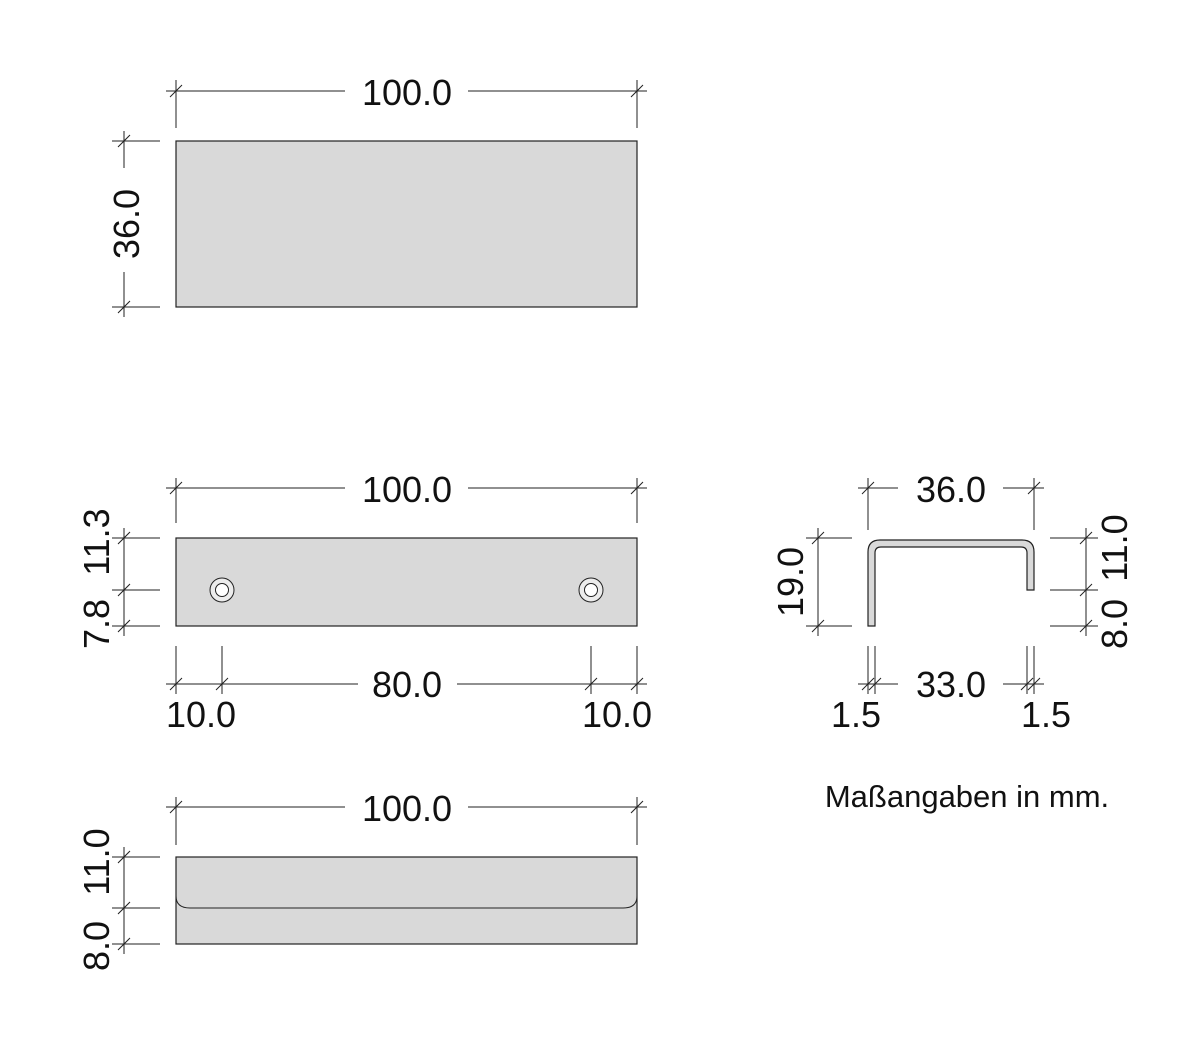 This screenshot has height=1062, width=1200. I want to click on side-profile-shape, so click(951, 583).